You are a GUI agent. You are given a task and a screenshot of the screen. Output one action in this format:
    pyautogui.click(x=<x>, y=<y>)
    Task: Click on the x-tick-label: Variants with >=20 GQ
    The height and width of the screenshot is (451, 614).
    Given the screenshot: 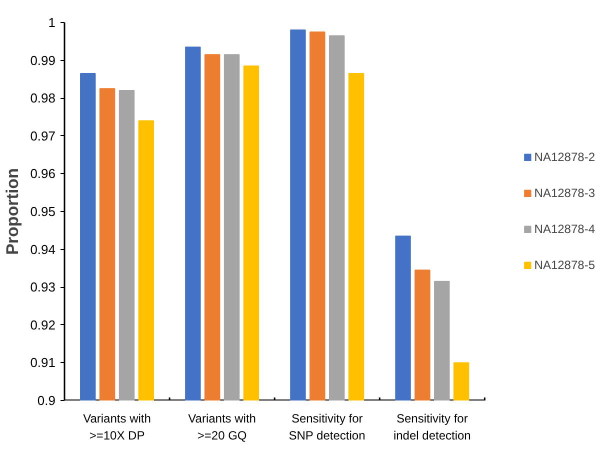 What is the action you would take?
    pyautogui.click(x=222, y=427)
    